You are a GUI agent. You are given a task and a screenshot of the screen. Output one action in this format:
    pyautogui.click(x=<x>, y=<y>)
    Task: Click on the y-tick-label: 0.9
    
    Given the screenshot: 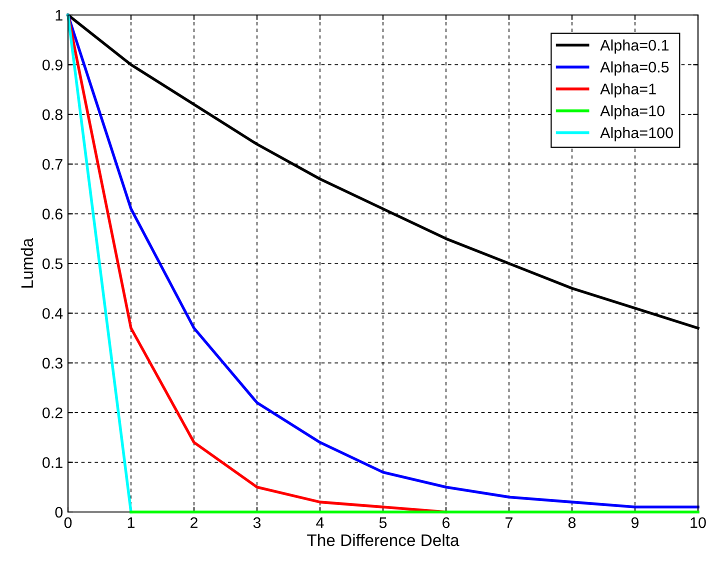 What is the action you would take?
    pyautogui.click(x=52, y=65)
    